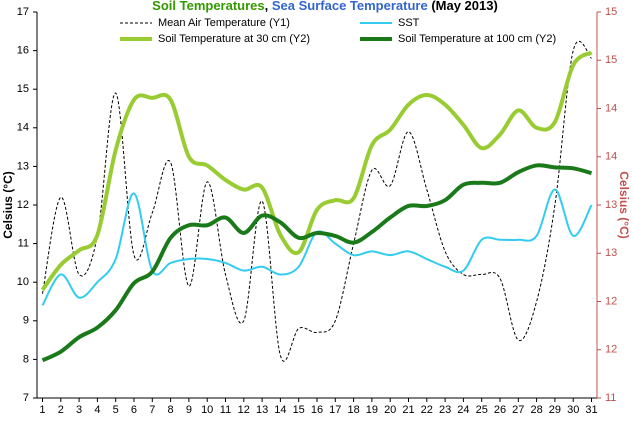 The height and width of the screenshot is (421, 633). What do you see at coordinates (573, 410) in the screenshot?
I see `x-tick-label: 30` at bounding box center [573, 410].